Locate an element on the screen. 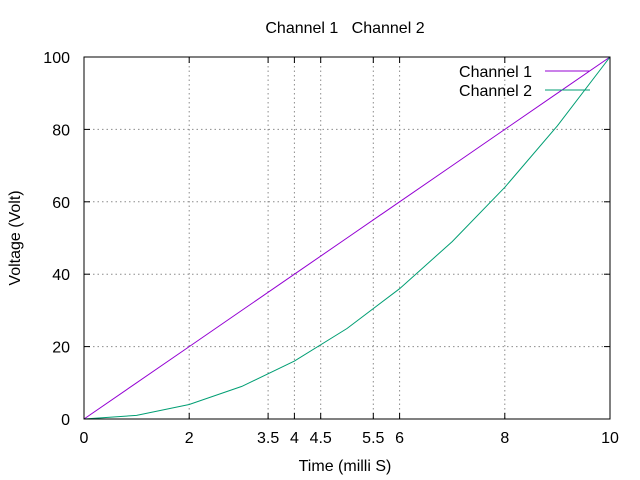  y-tick-label: 100 is located at coordinates (56, 58).